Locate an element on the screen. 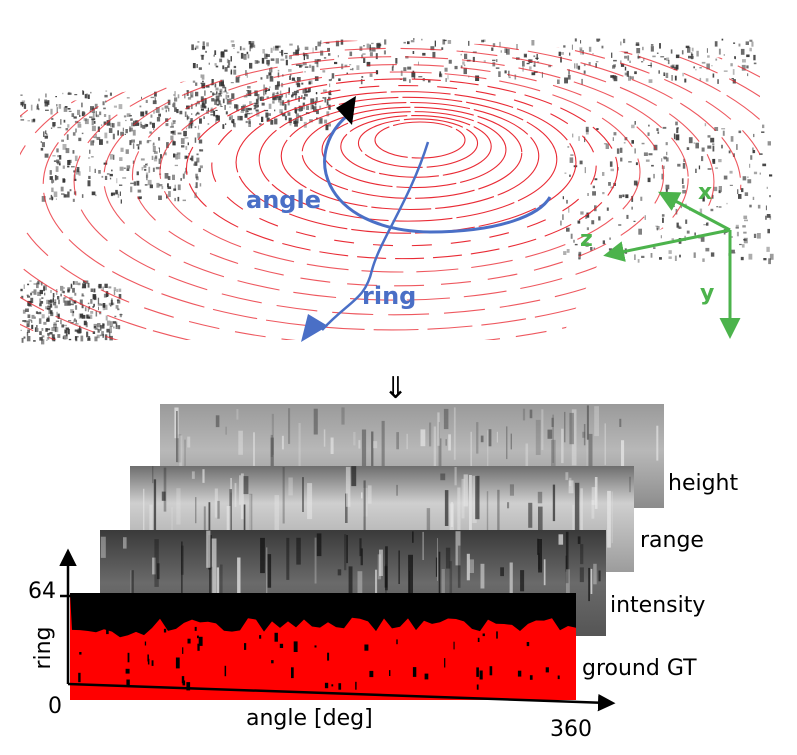  layer-label-ground-gt: ground GT is located at coordinates (639, 668).